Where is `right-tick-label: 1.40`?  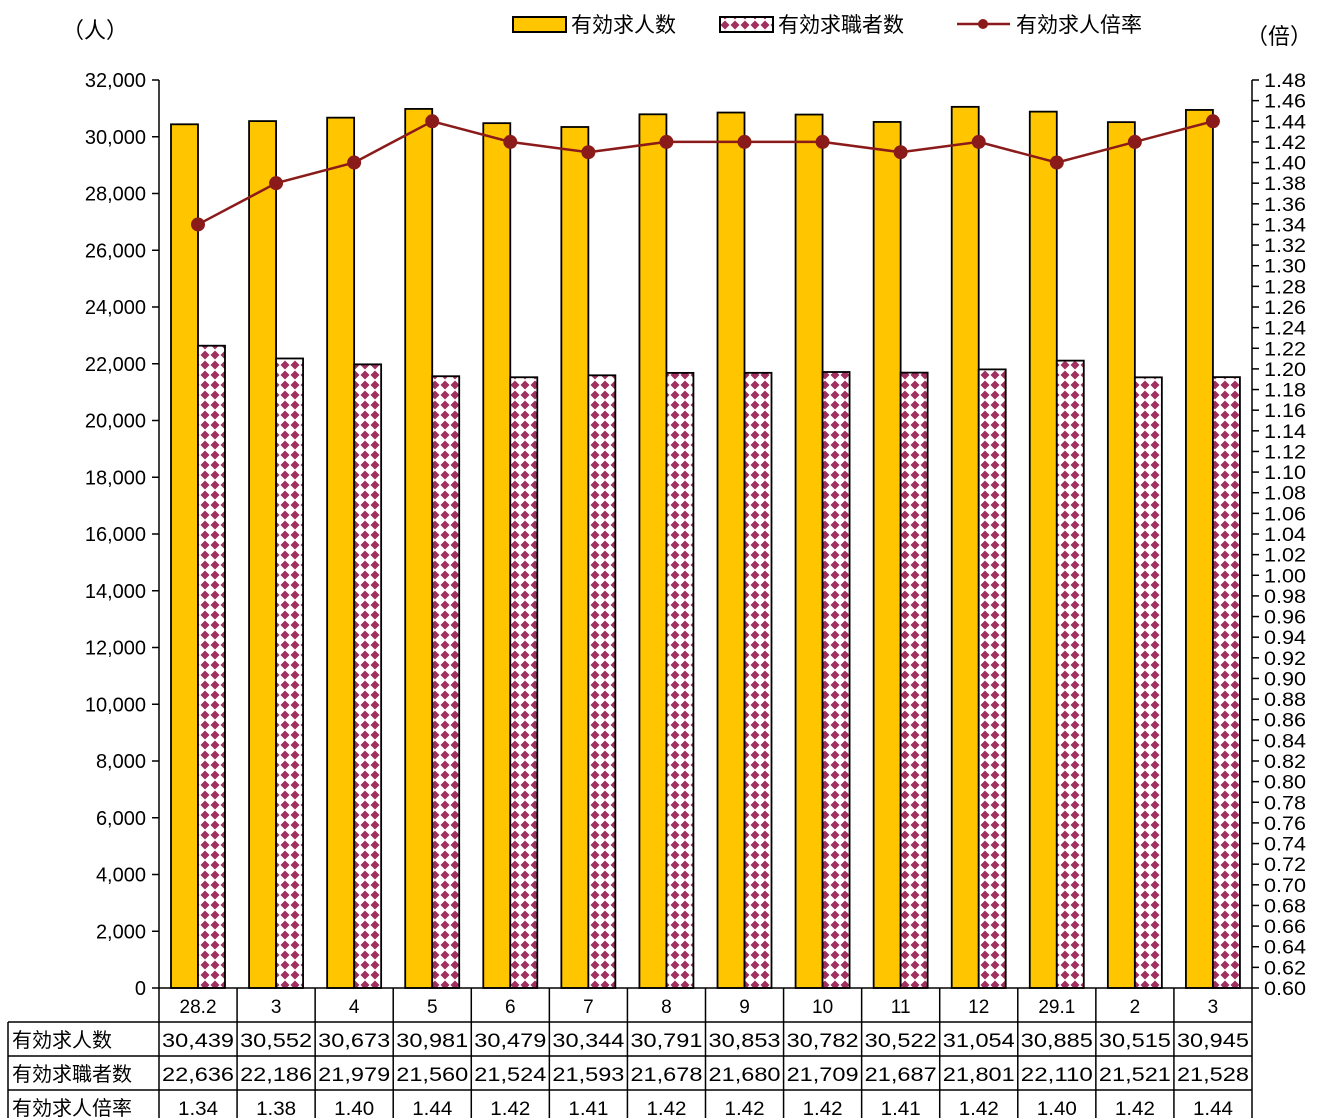 right-tick-label: 1.40 is located at coordinates (1285, 164).